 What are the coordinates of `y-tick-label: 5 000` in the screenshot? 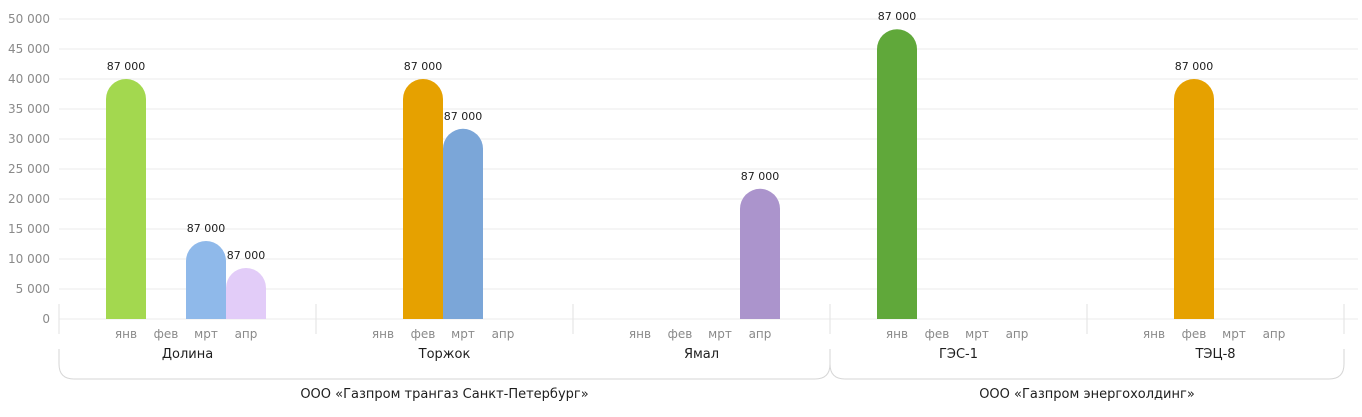 It's located at (33, 289).